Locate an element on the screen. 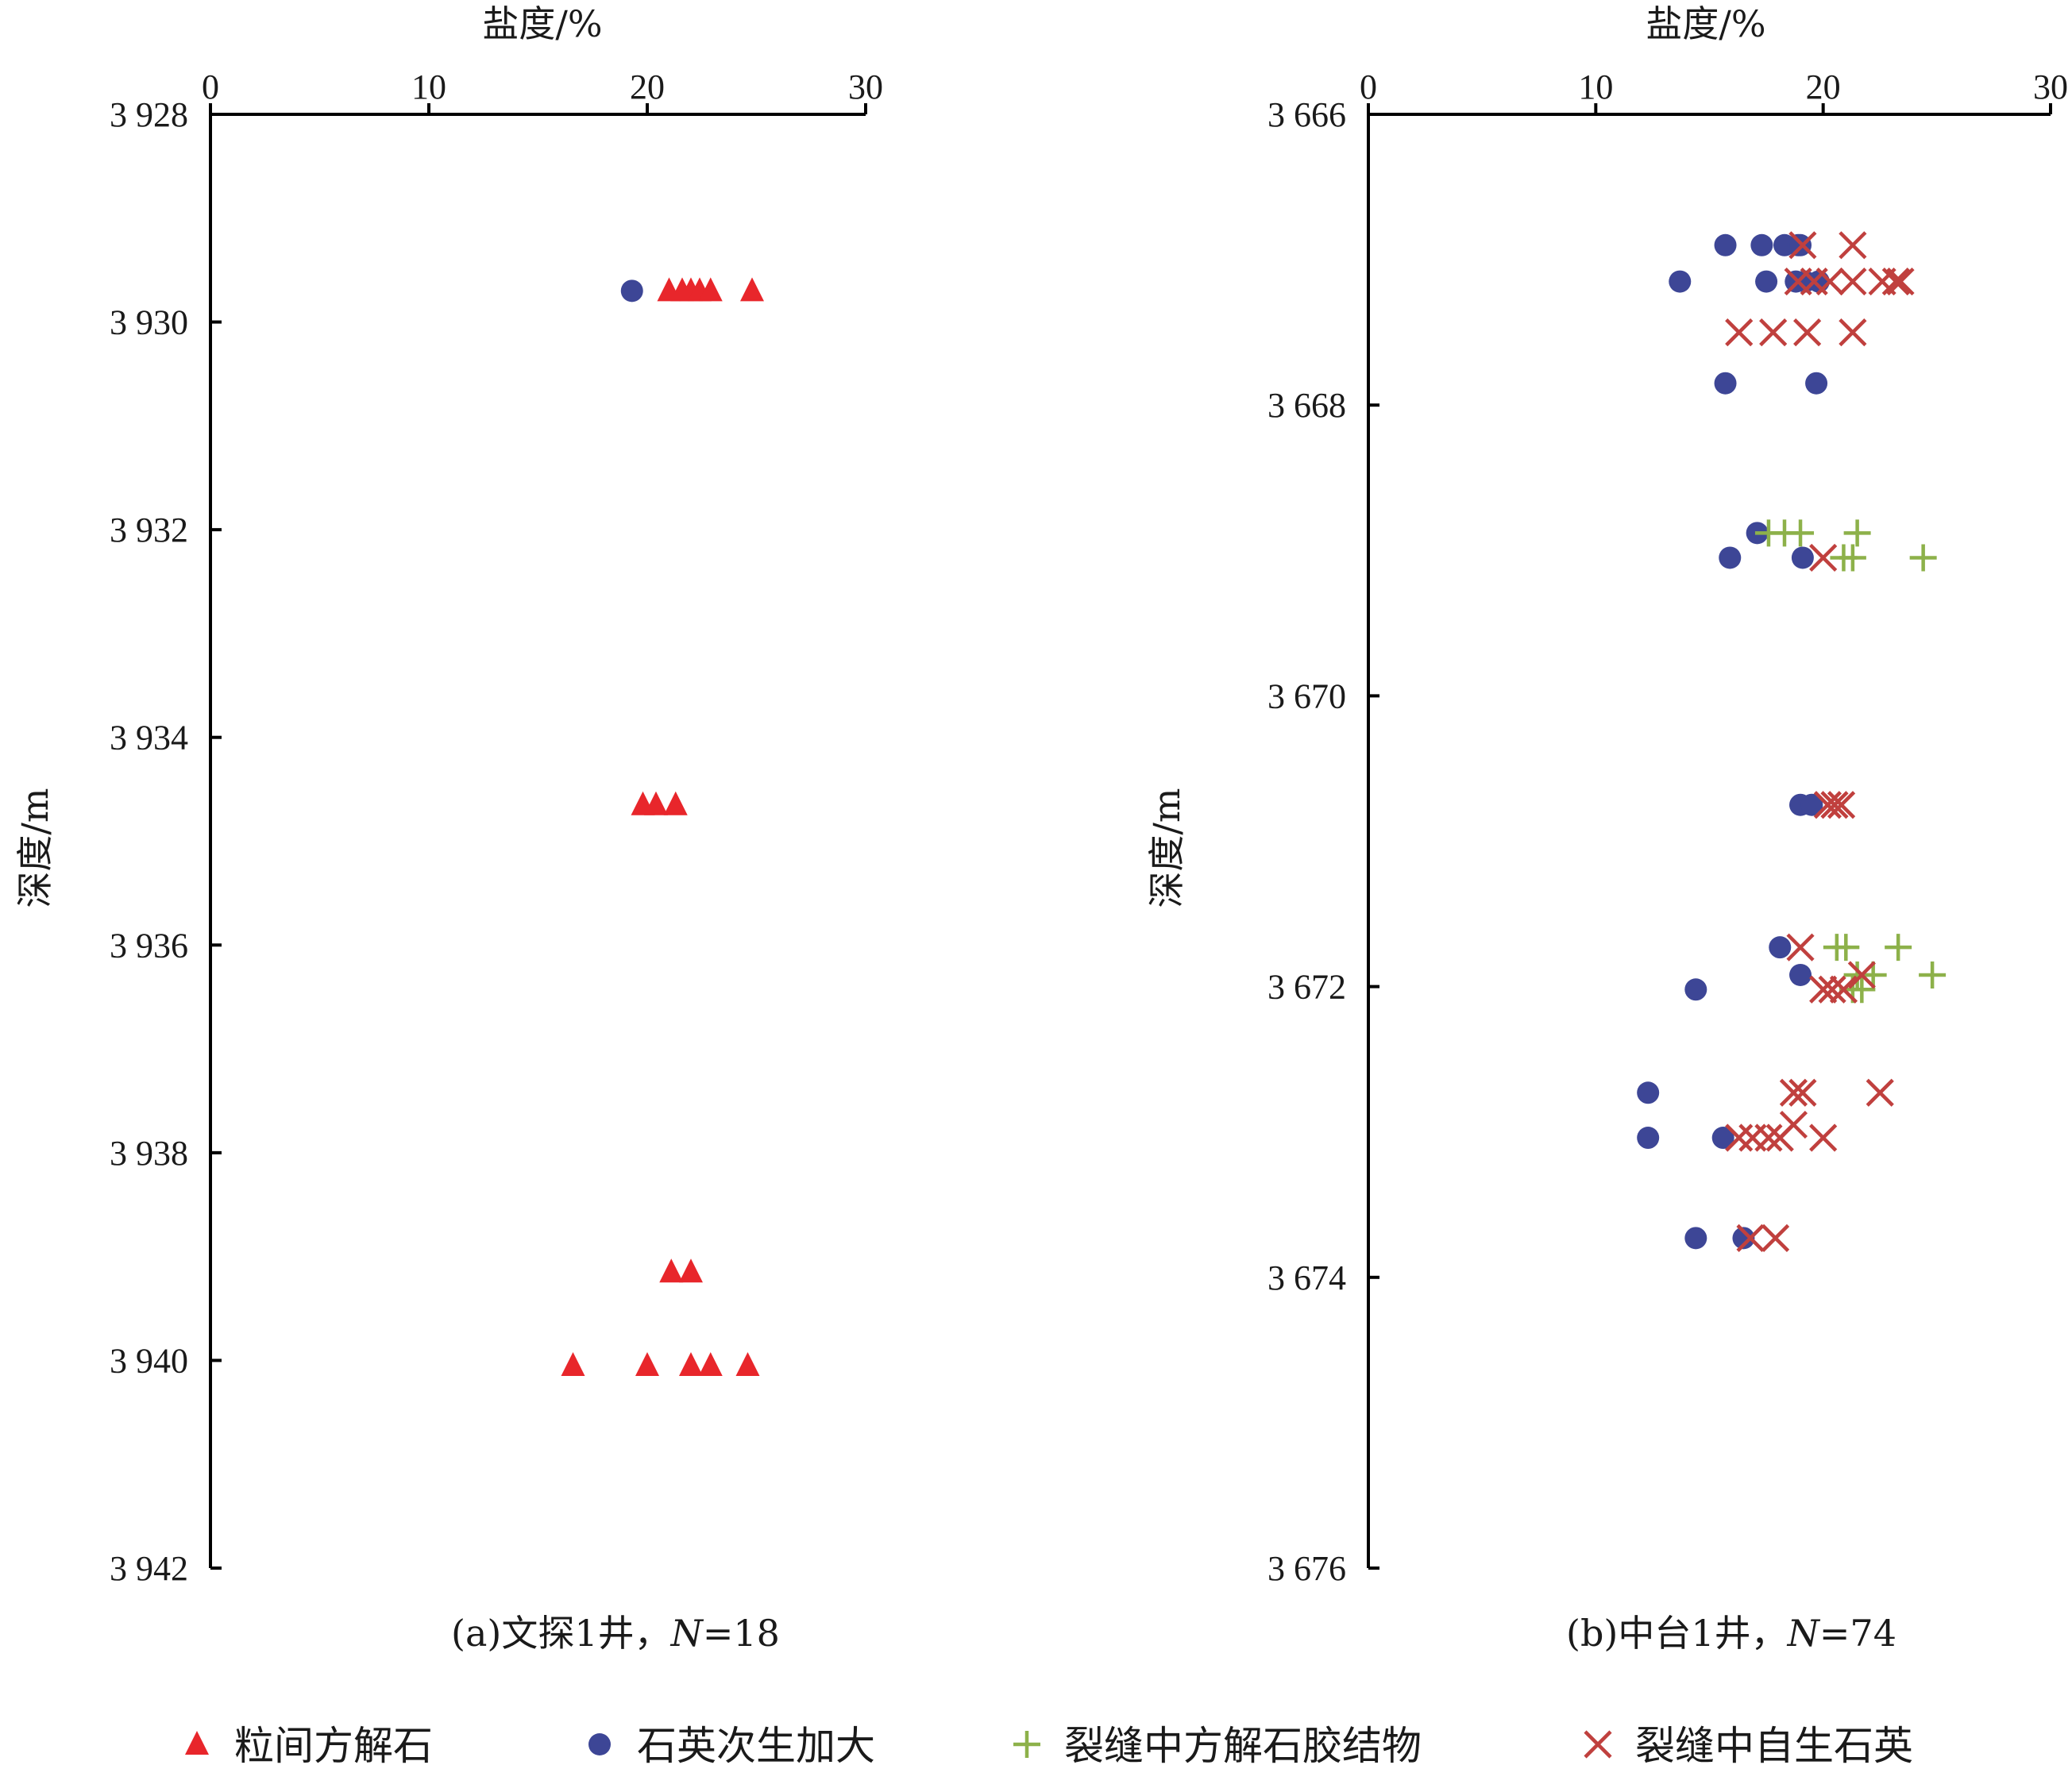 This screenshot has height=1765, width=2072. legend-item-quartz_overgrowth: 石英次生加大 is located at coordinates (732, 1744).